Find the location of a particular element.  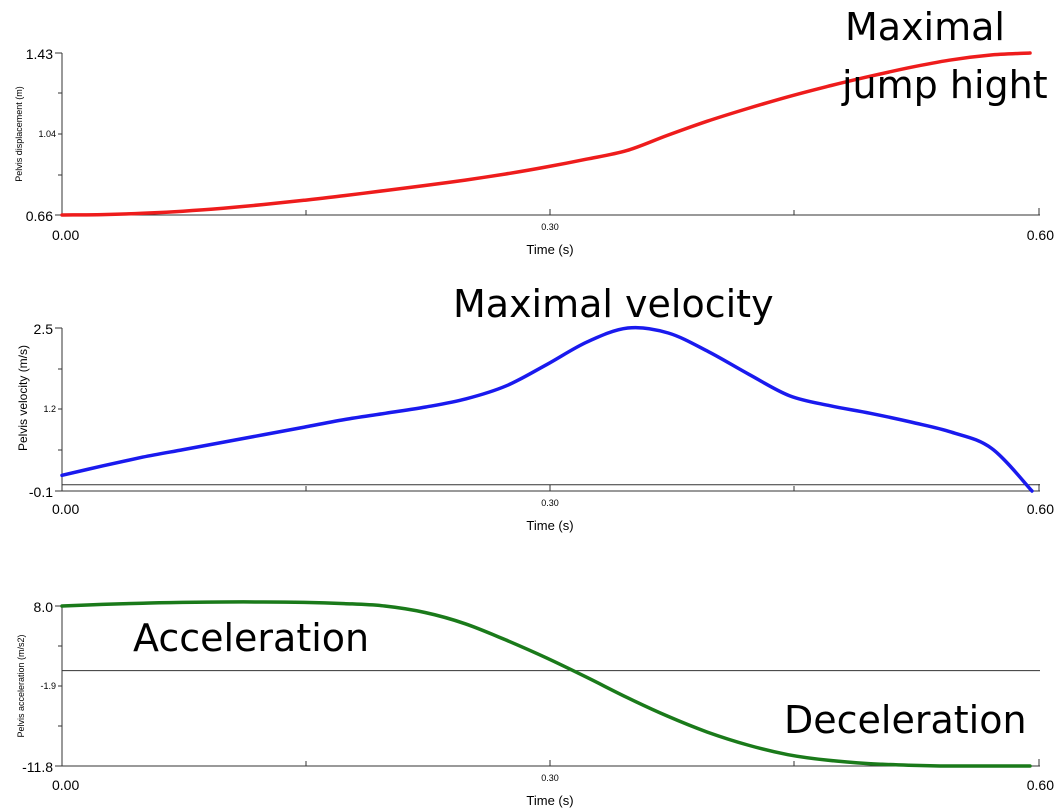

annotation-maximal: Maximal is located at coordinates (925, 27).